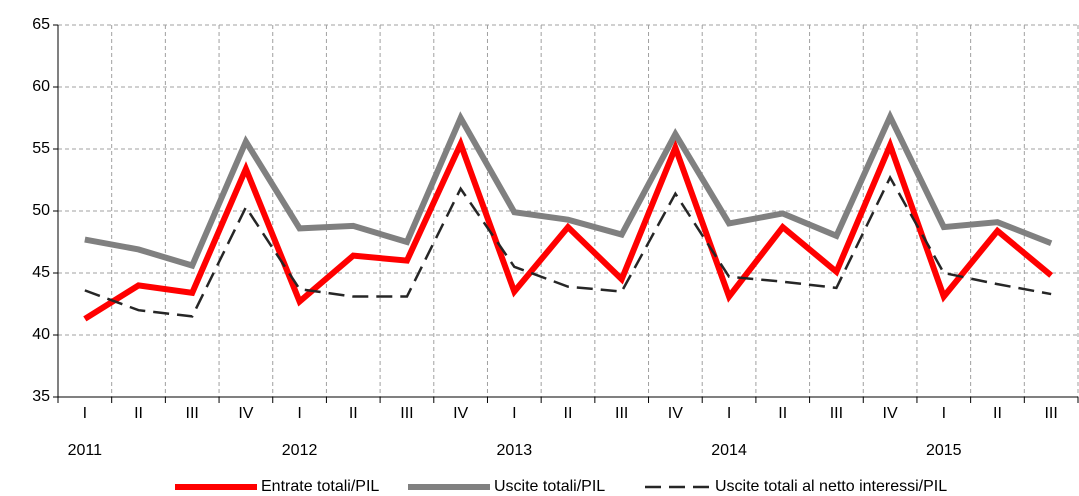 The image size is (1079, 496). I want to click on y-tick-label: 45, so click(41, 272).